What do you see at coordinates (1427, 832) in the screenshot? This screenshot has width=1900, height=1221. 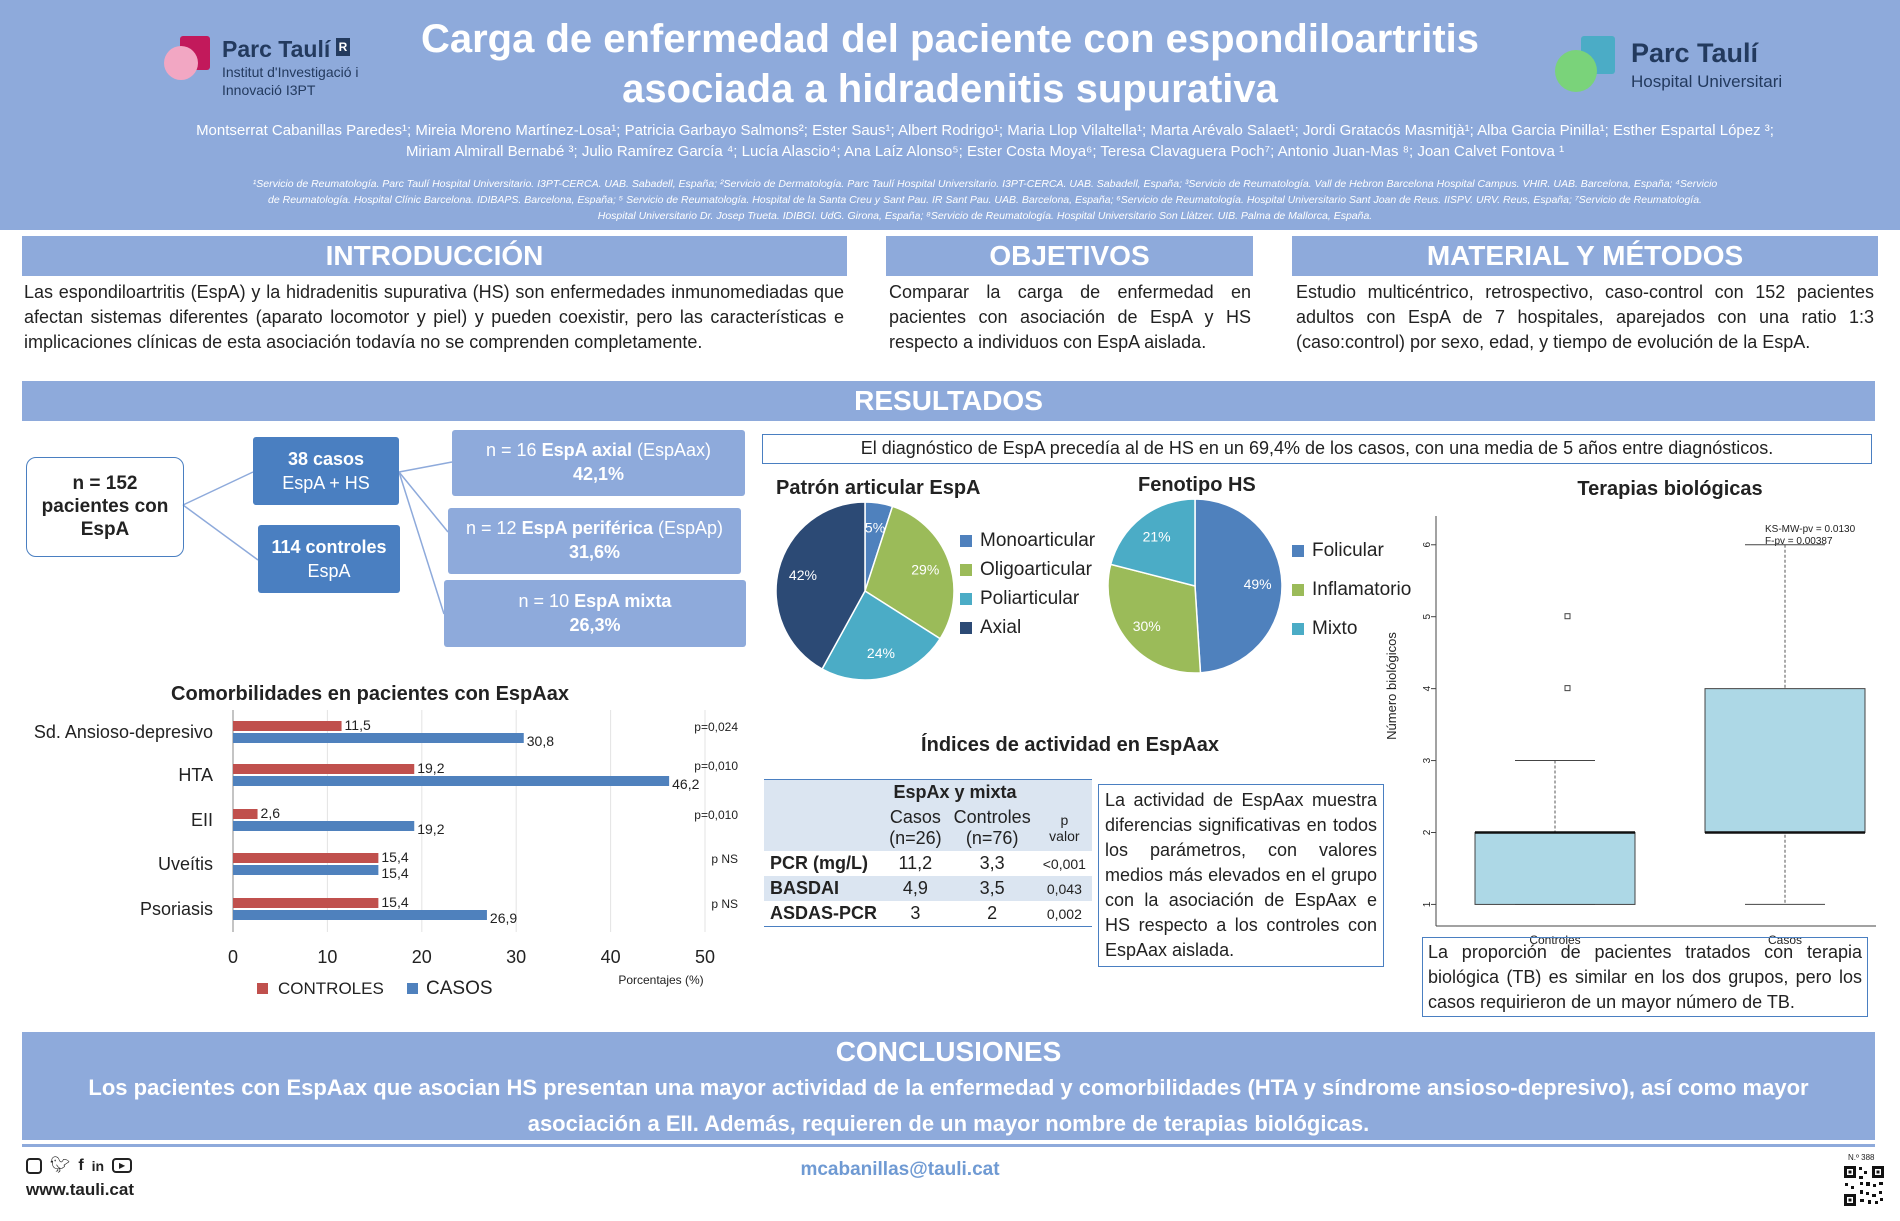 I see `y-tick-label: 2` at bounding box center [1427, 832].